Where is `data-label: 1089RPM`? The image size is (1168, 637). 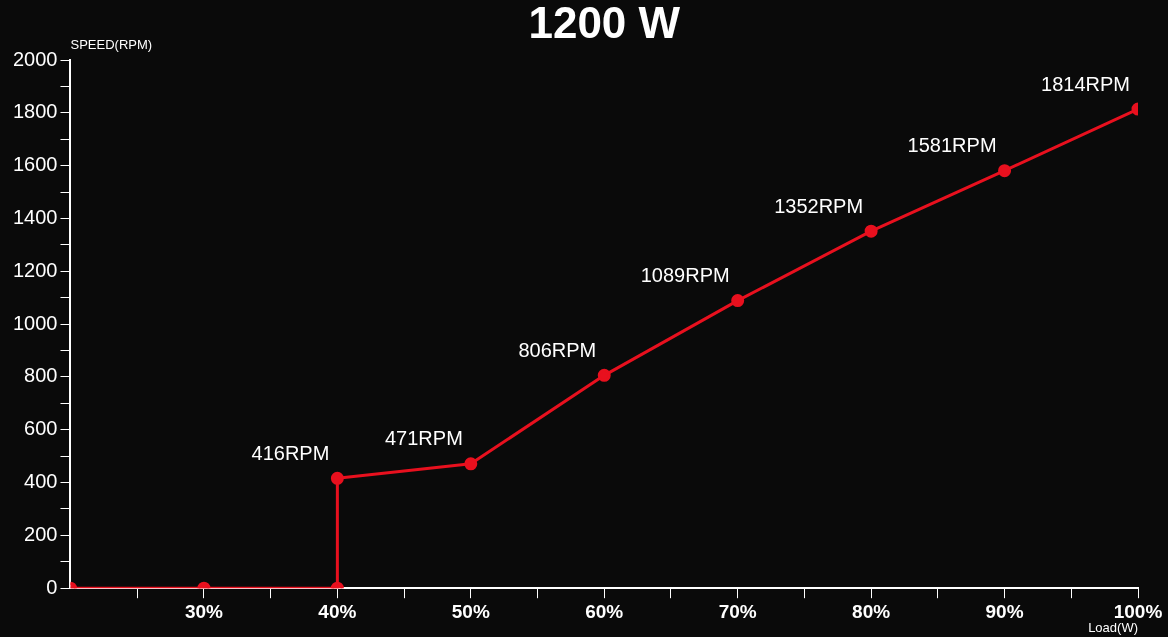 data-label: 1089RPM is located at coordinates (685, 275).